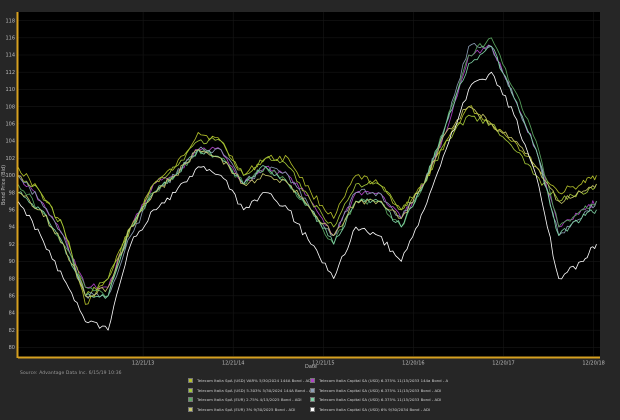 Image resolution: width=620 pixels, height=420 pixels. Describe the element at coordinates (413, 364) in the screenshot. I see `x-tick-label: 12/20/16` at that location.